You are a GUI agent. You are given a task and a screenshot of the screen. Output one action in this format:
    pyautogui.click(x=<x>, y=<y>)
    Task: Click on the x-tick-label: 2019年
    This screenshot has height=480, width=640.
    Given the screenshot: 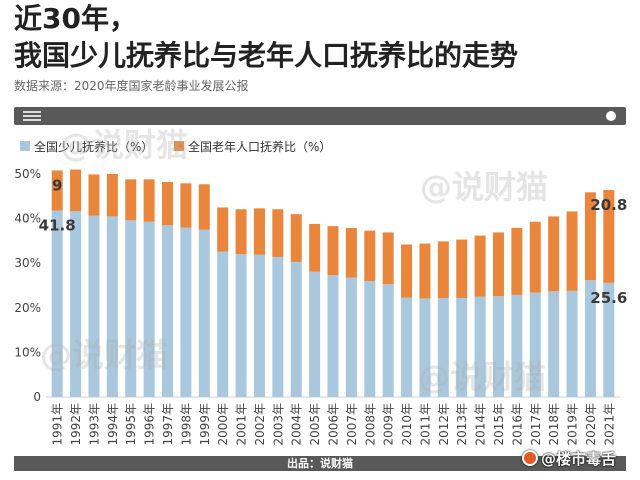 What is the action you would take?
    pyautogui.click(x=573, y=424)
    